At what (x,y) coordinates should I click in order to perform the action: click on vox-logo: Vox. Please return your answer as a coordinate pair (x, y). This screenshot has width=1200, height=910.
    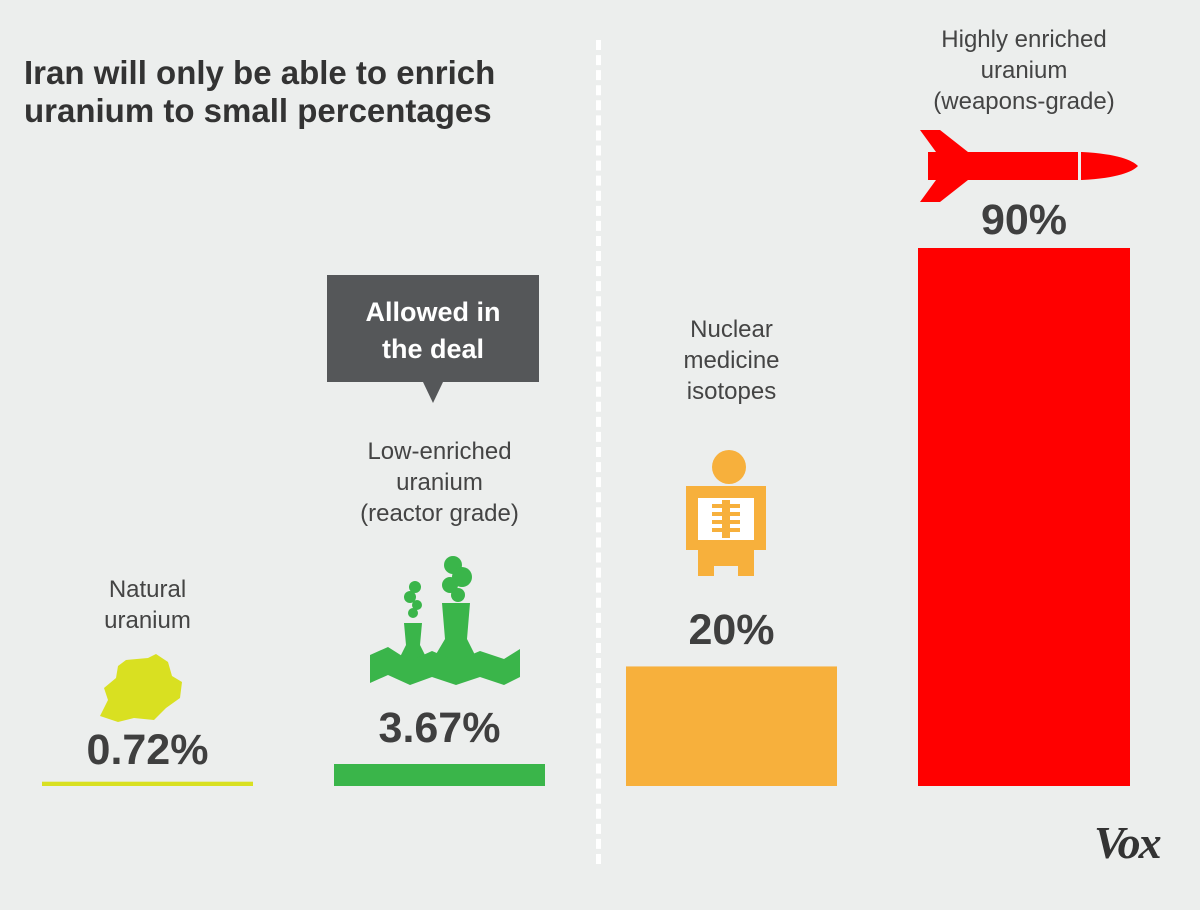
    Looking at the image, I should click on (1128, 842).